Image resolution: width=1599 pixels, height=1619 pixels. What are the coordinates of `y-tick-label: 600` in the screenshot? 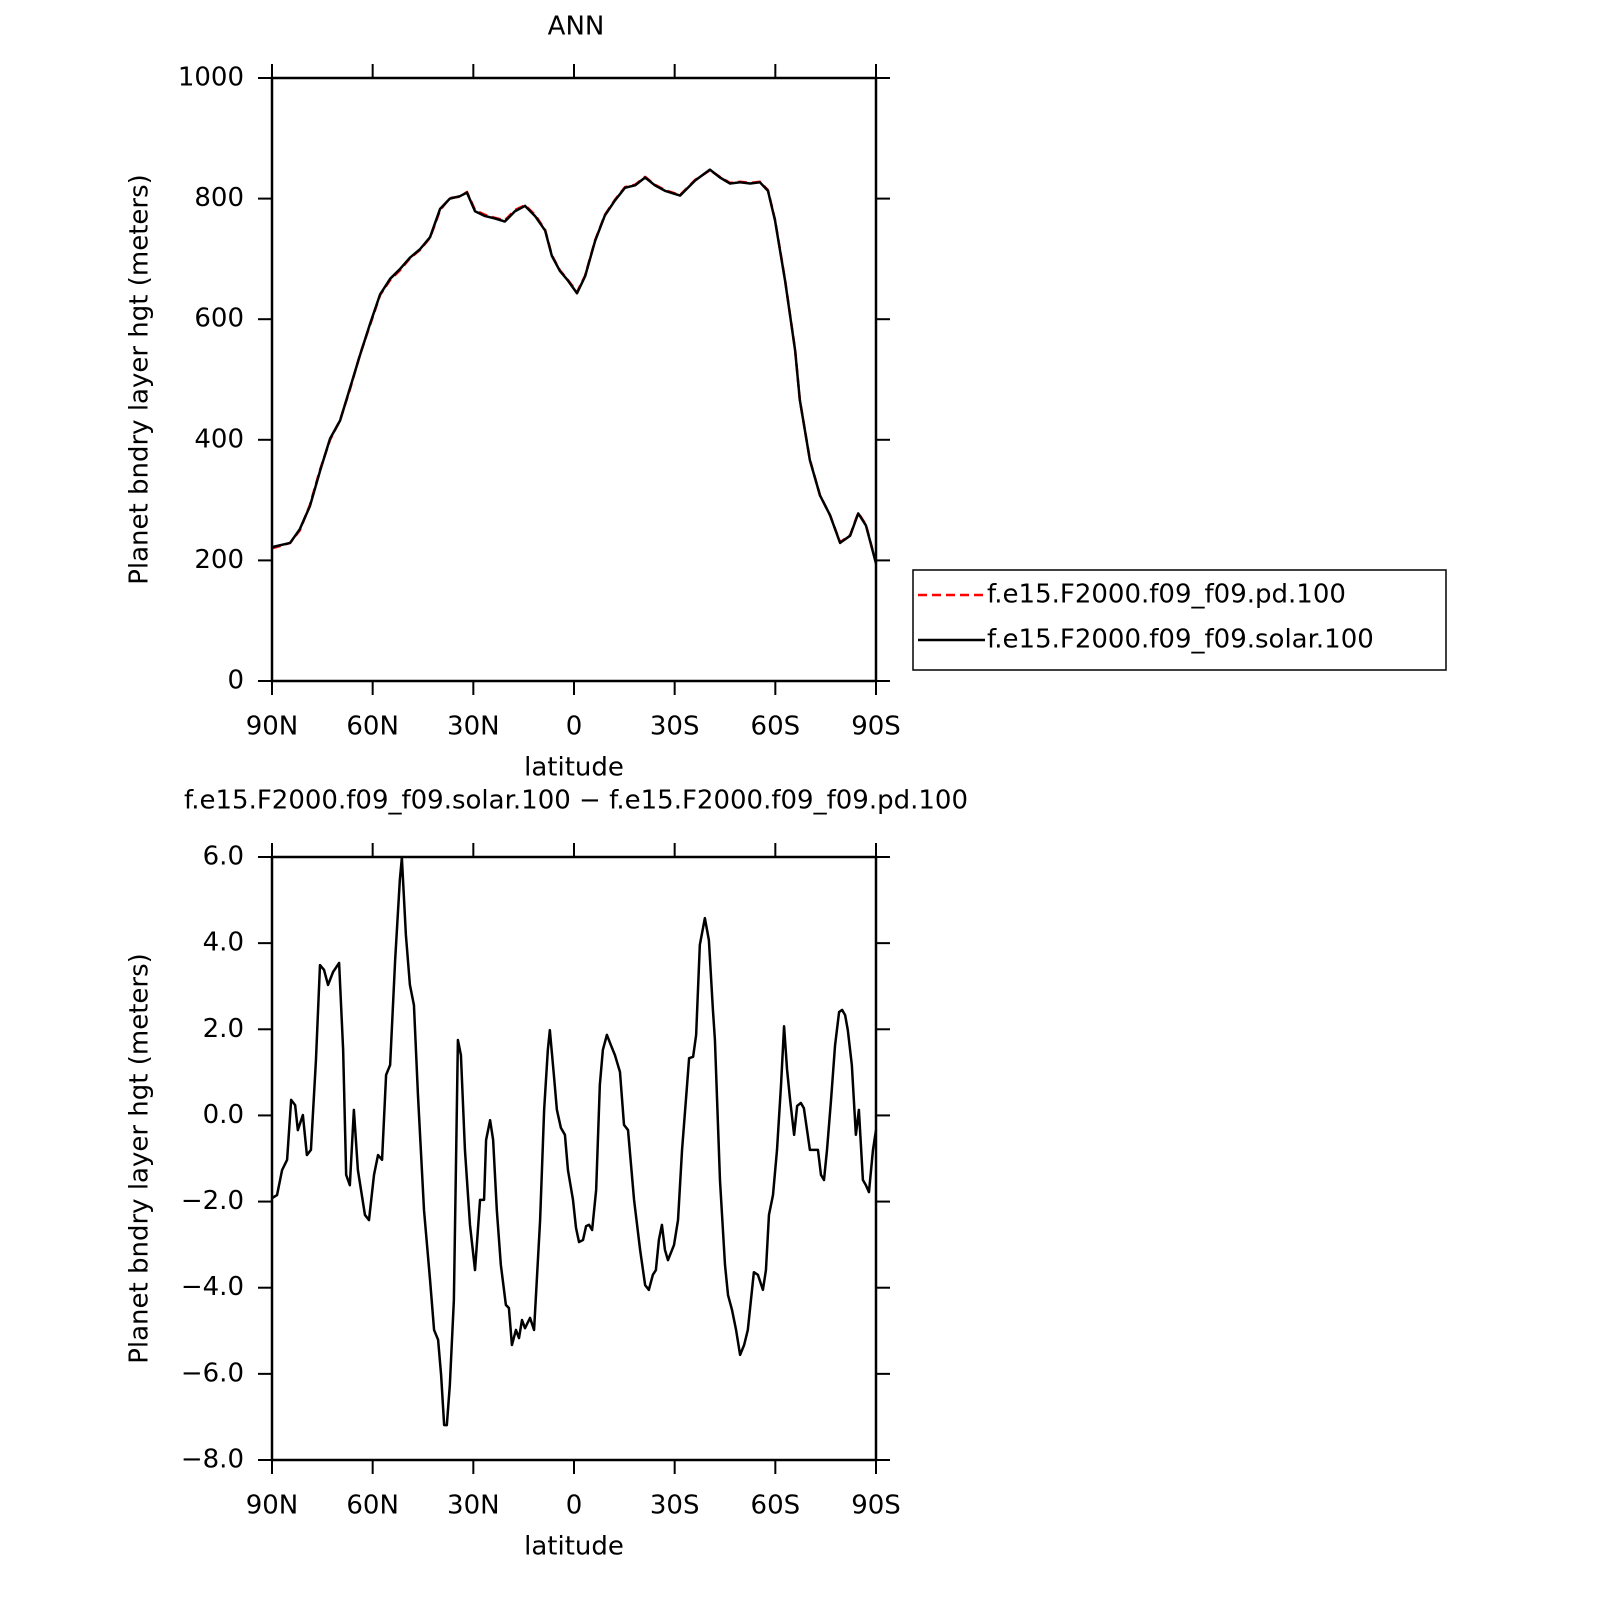 It's located at (219, 319).